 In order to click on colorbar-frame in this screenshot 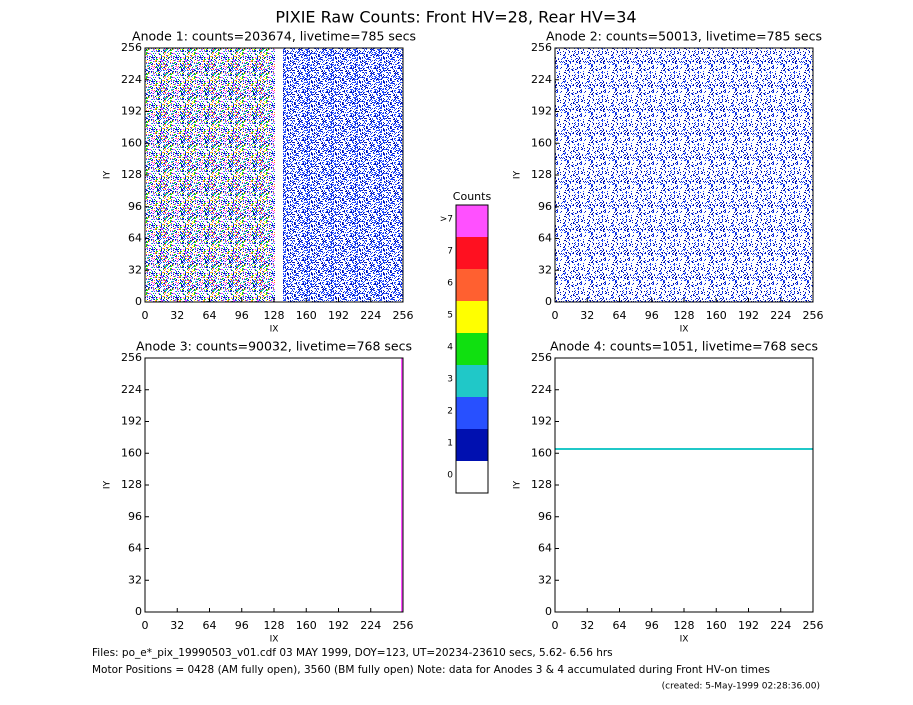, I will do `click(472, 349)`.